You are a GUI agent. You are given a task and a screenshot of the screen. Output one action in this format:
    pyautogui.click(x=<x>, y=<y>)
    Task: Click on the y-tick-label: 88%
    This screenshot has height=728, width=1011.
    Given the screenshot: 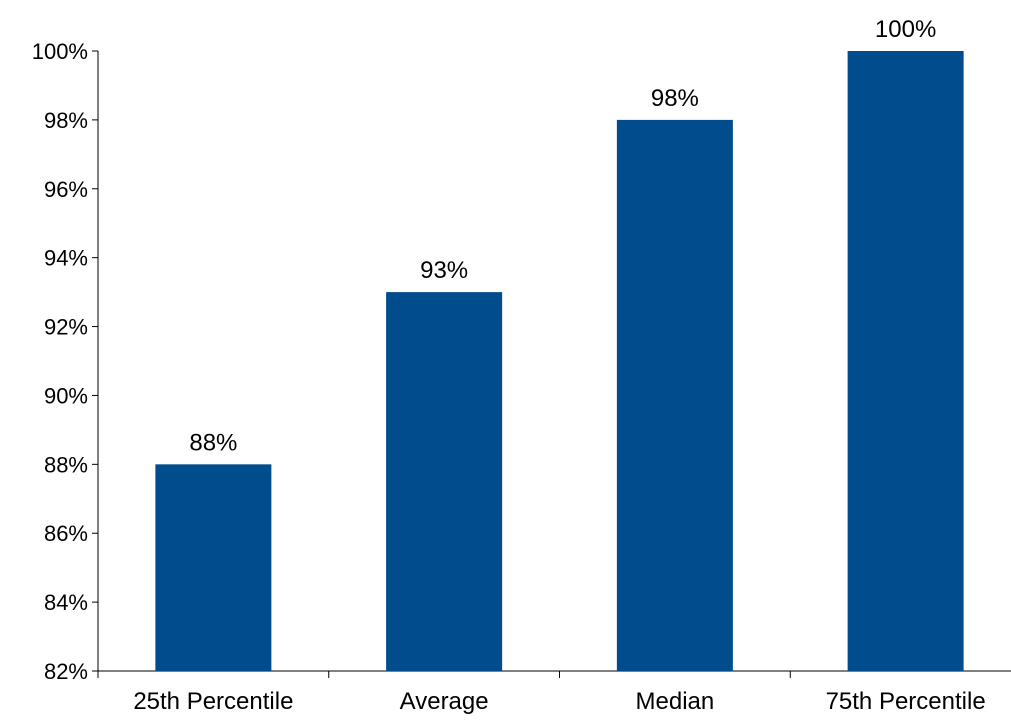 What is the action you would take?
    pyautogui.click(x=66, y=464)
    